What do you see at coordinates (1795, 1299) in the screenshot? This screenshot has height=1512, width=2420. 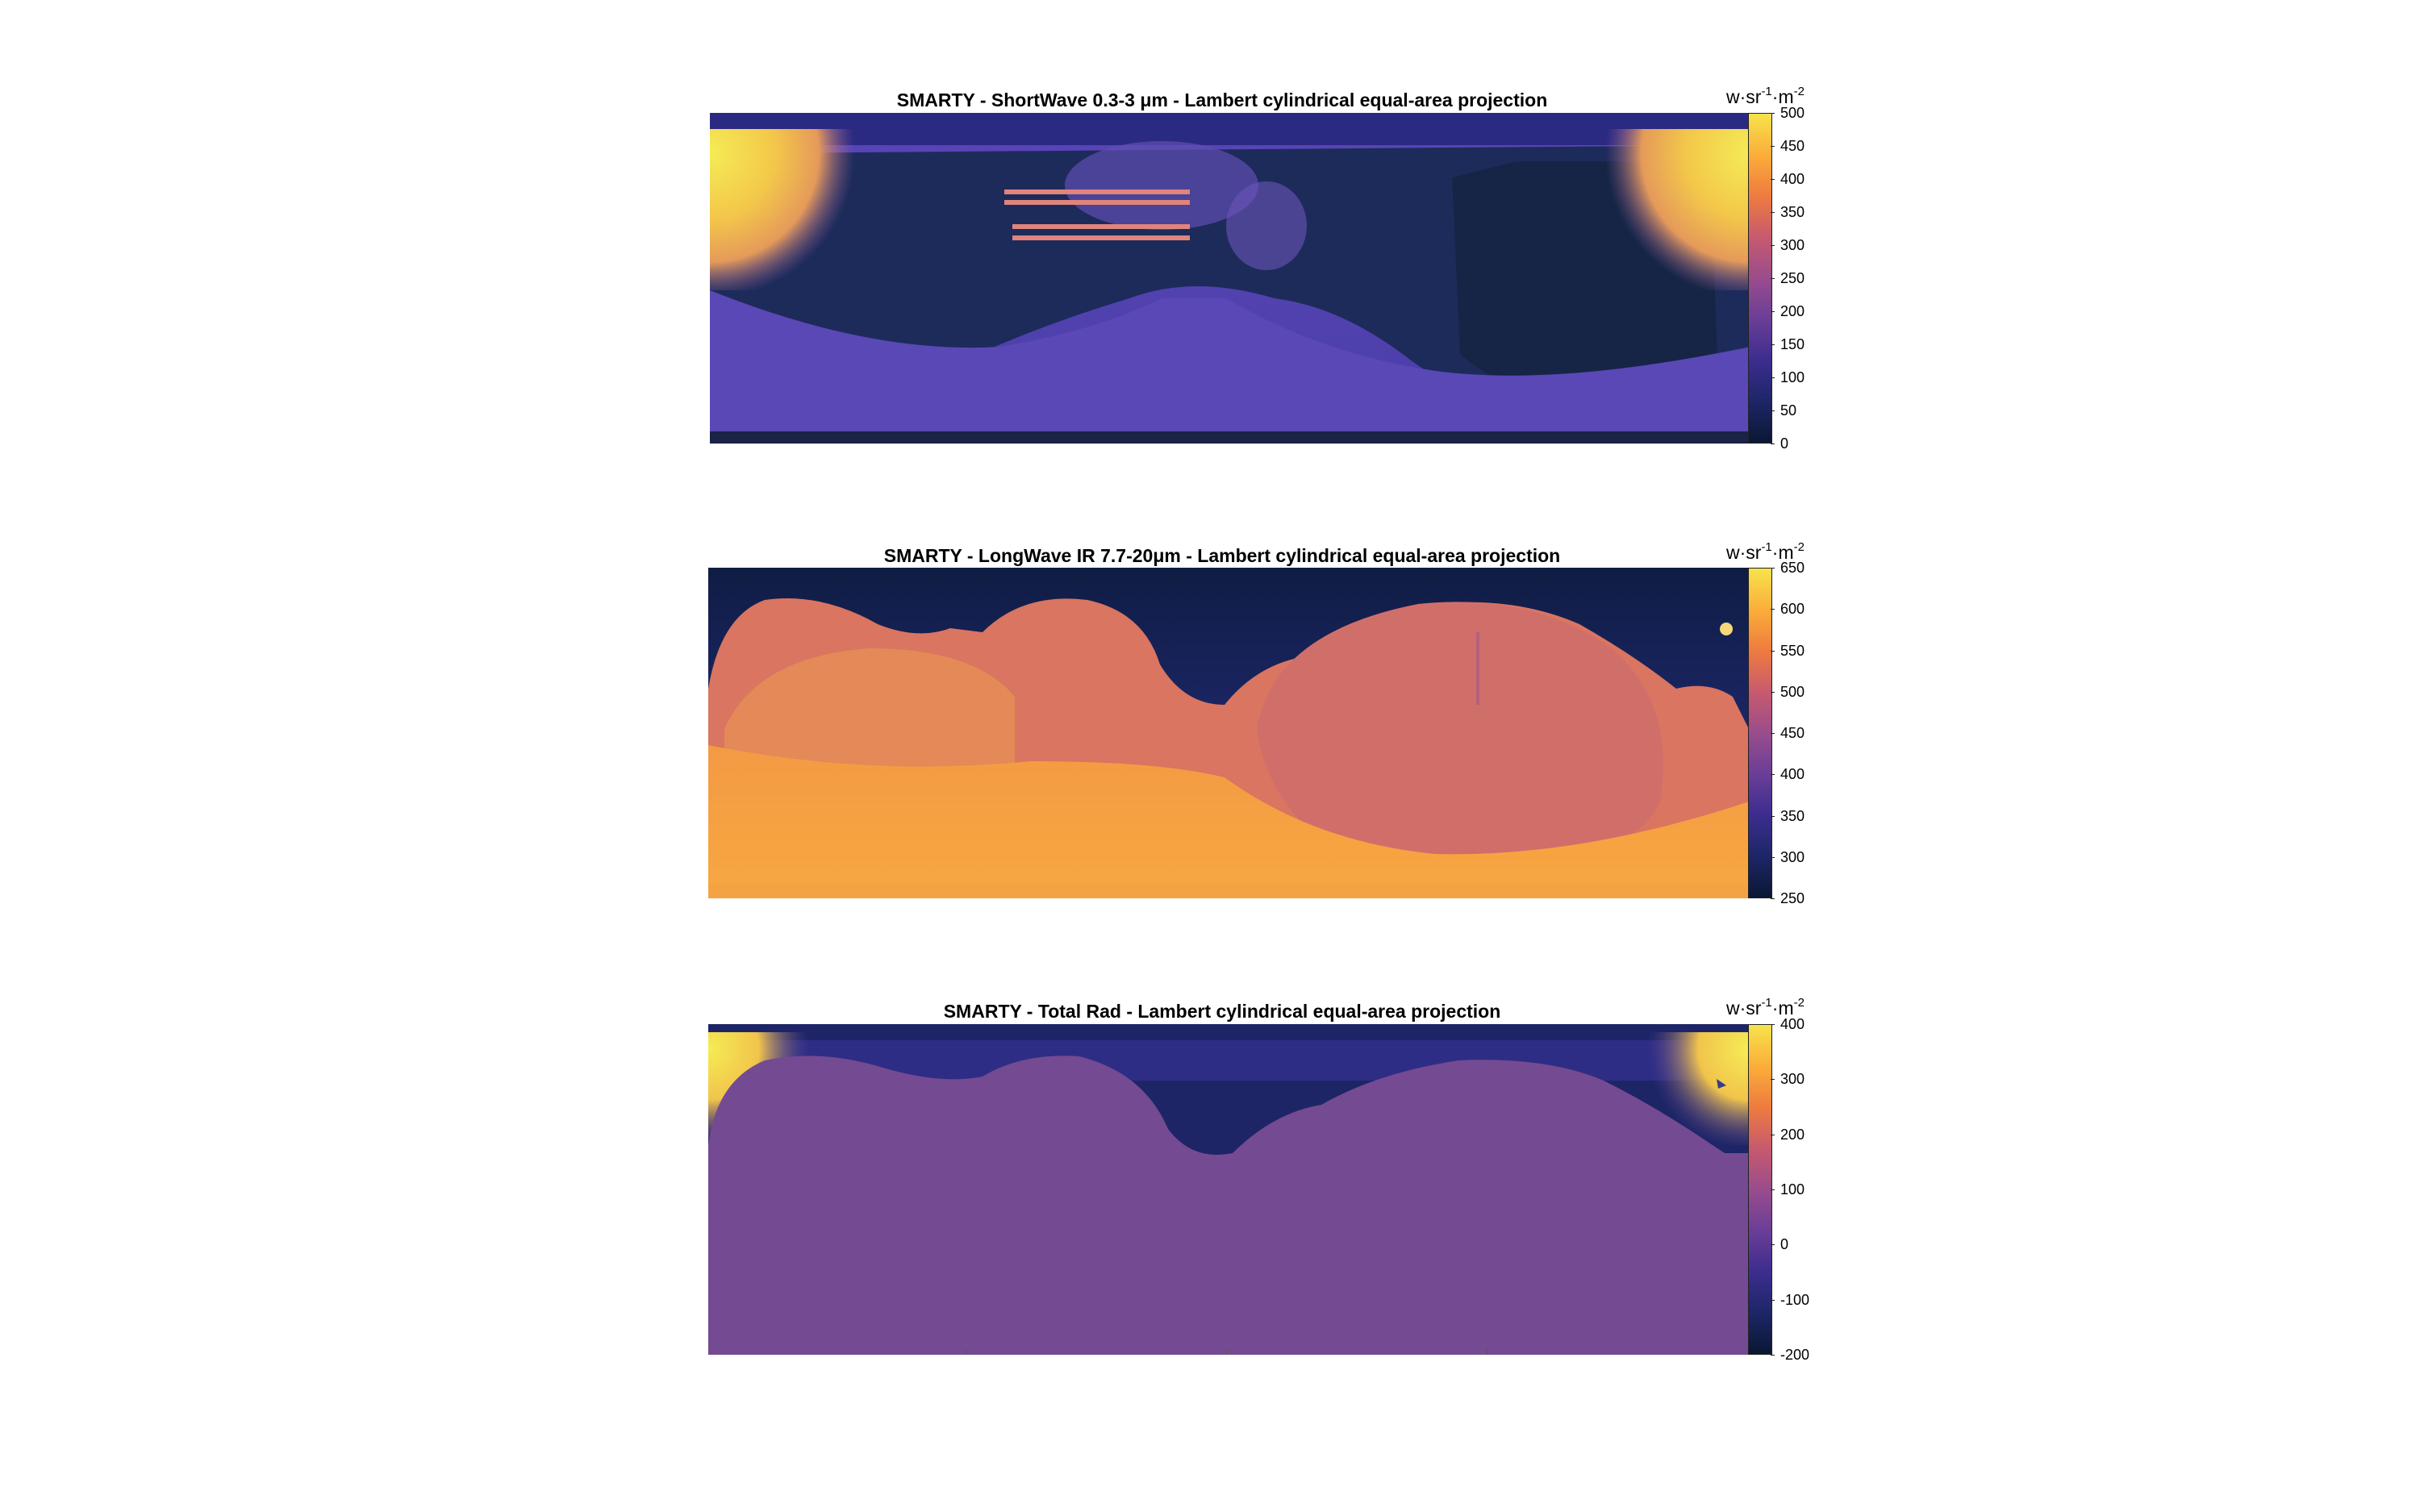 I see `colorbar-tick-label: -100` at bounding box center [1795, 1299].